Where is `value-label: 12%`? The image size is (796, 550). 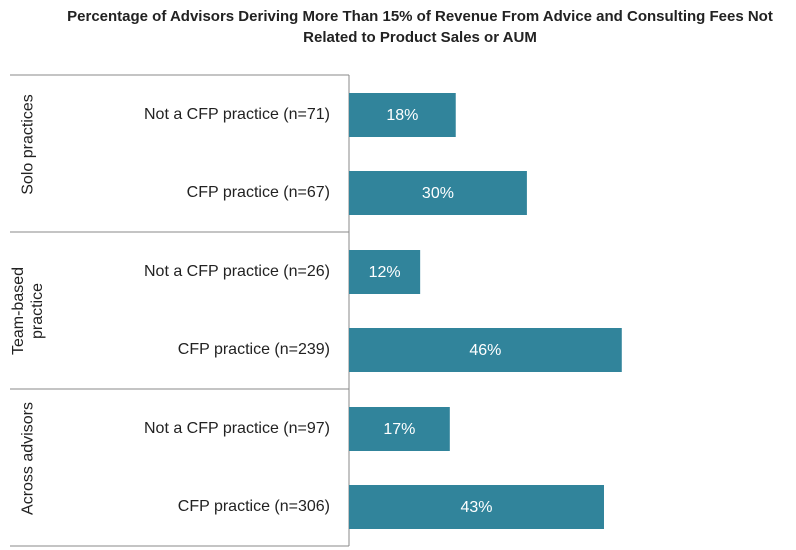
value-label: 12% is located at coordinates (385, 272).